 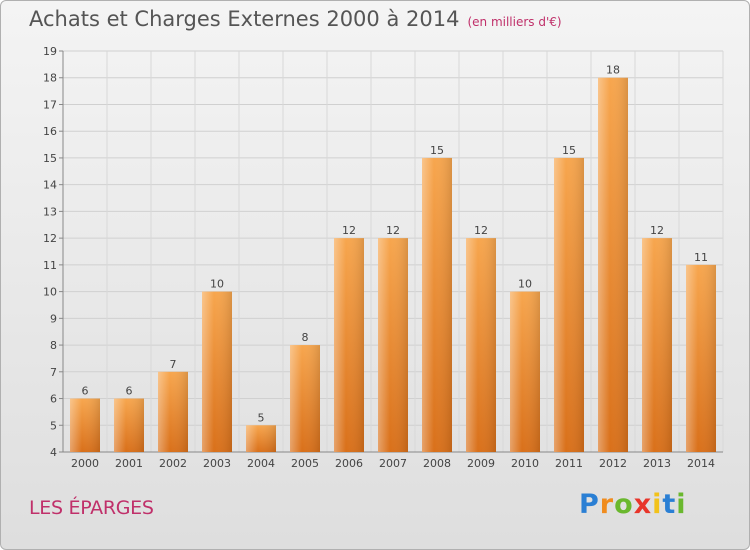 What do you see at coordinates (261, 417) in the screenshot?
I see `data-label: 5` at bounding box center [261, 417].